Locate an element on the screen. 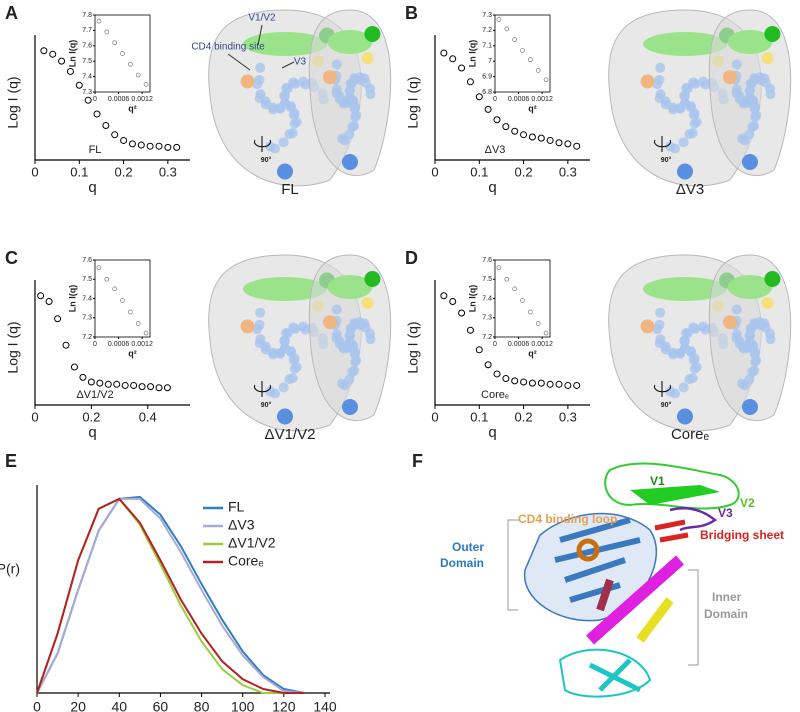 Image resolution: width=800 pixels, height=712 pixels. y-axis-label: Log I (q) is located at coordinates (13, 347).